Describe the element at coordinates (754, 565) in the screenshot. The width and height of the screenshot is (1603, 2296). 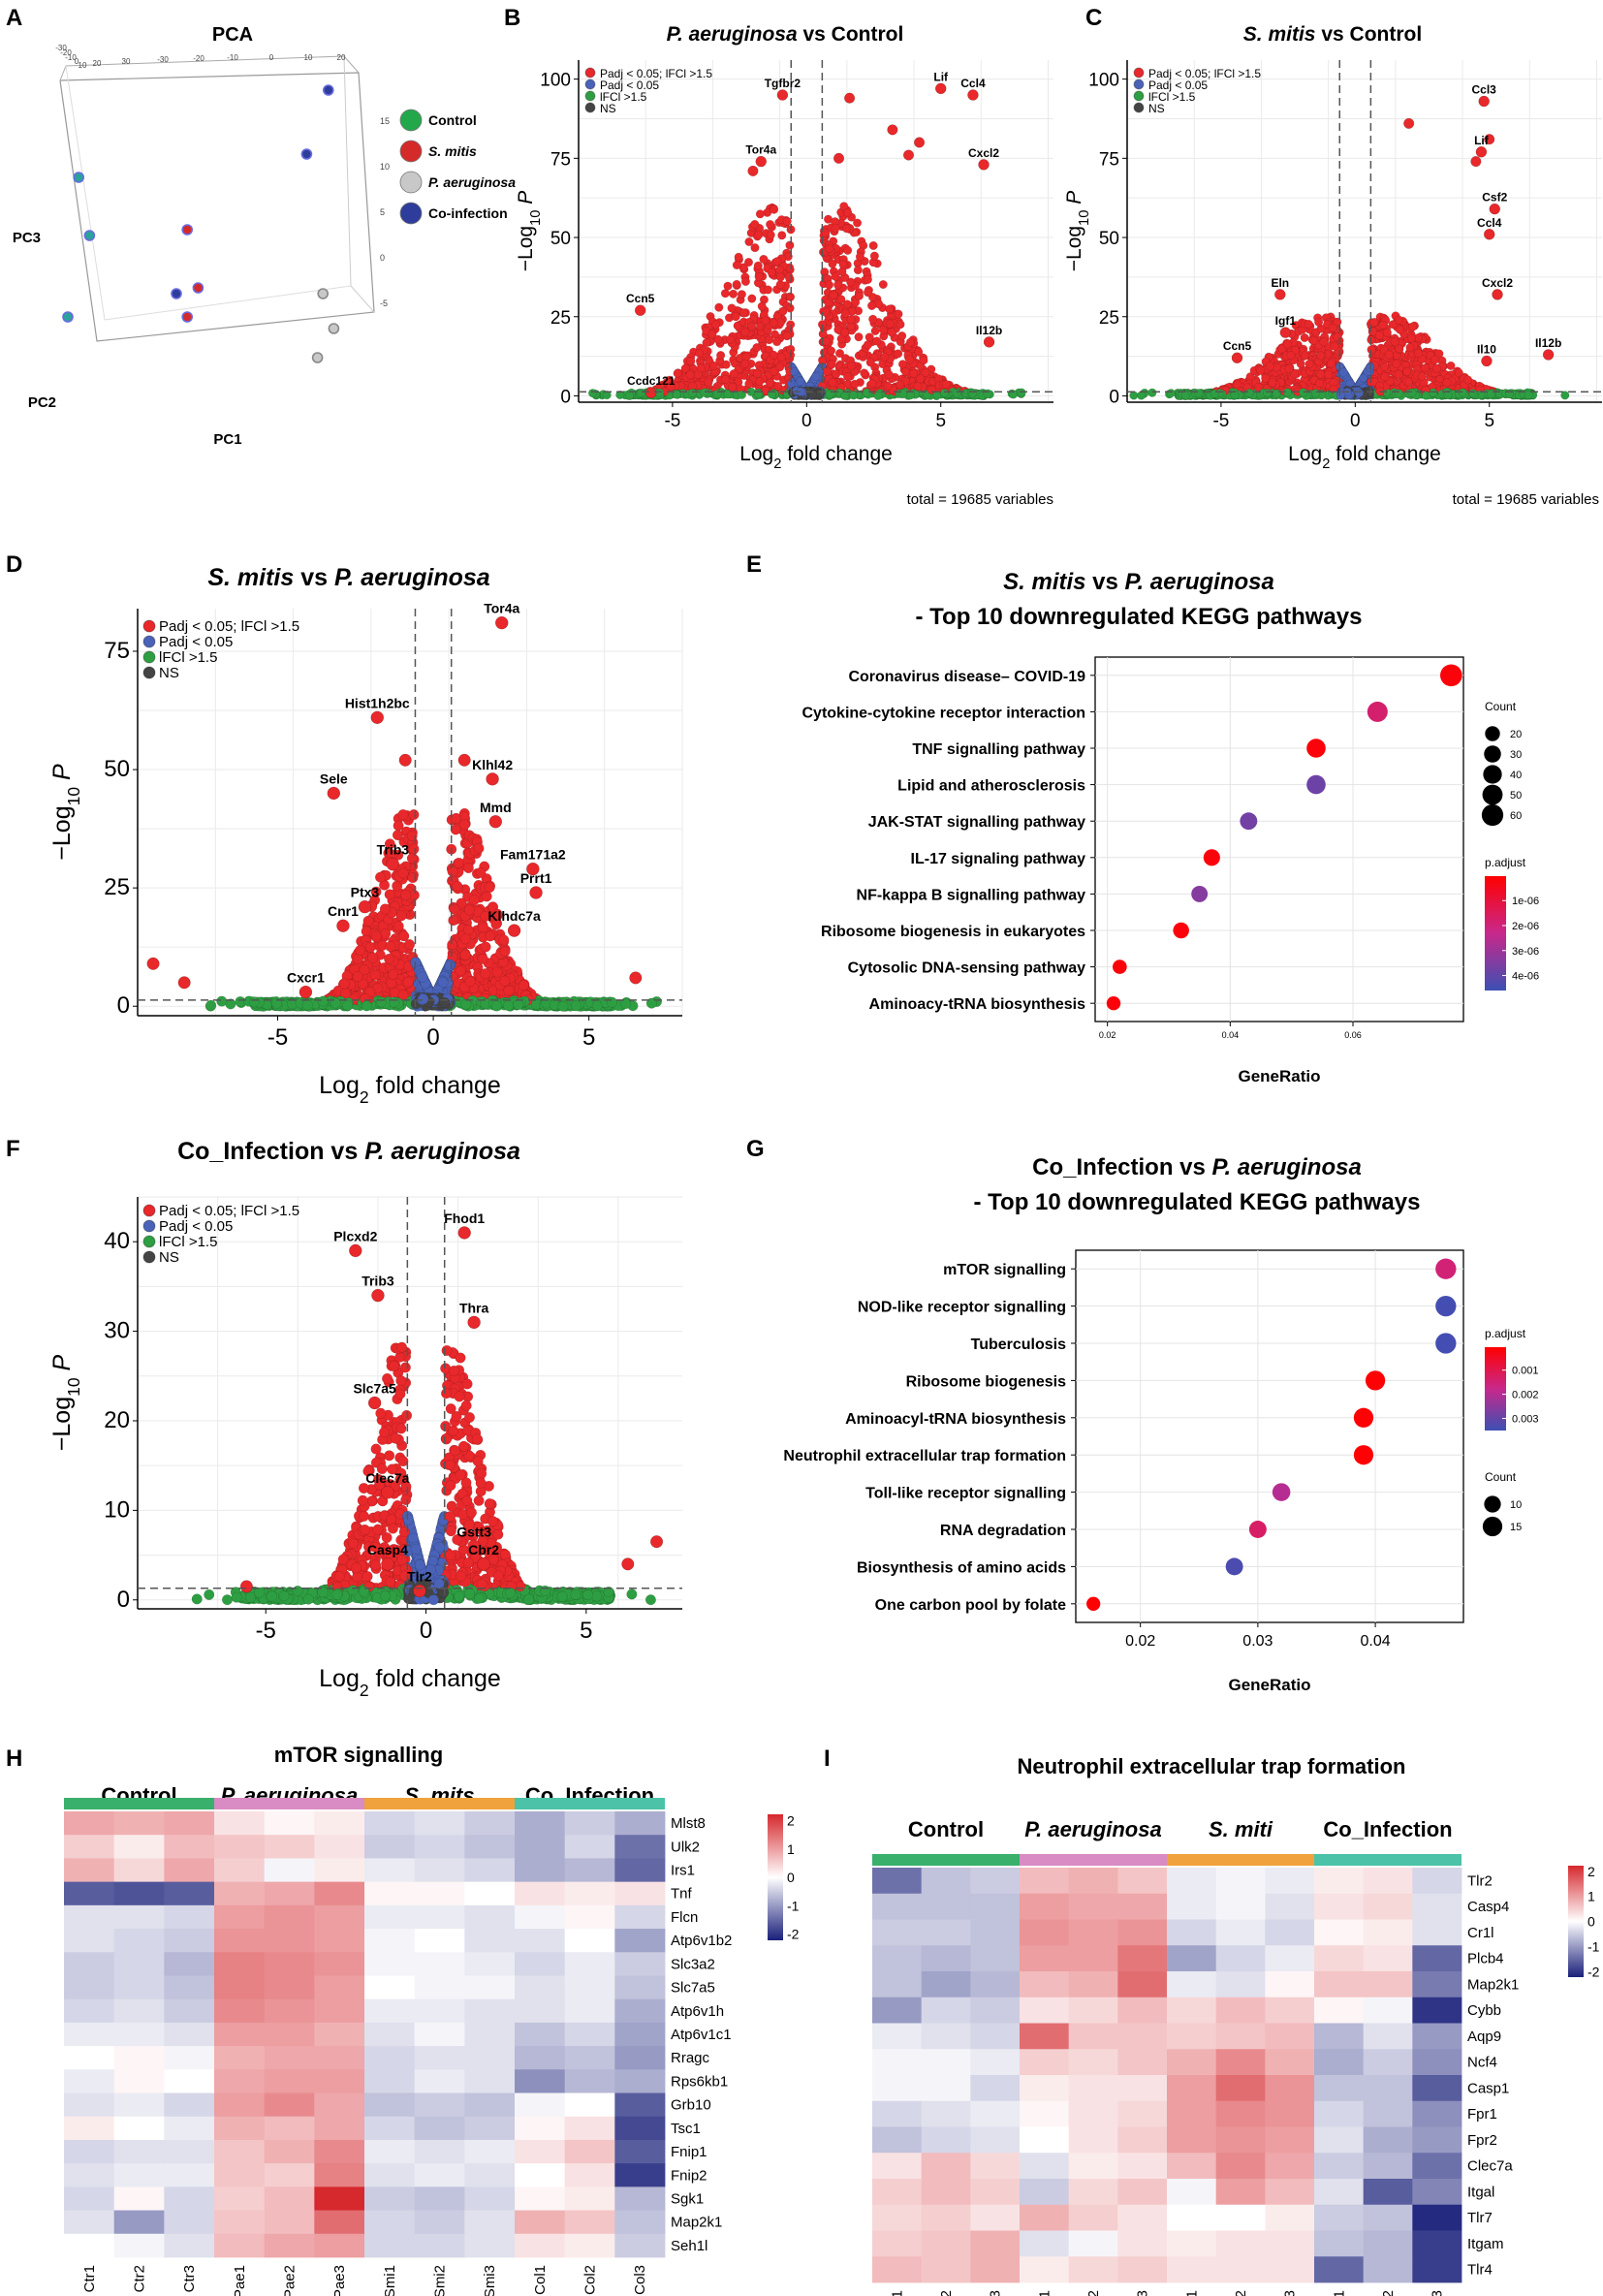
I see `panel-letter-e: E` at that location.